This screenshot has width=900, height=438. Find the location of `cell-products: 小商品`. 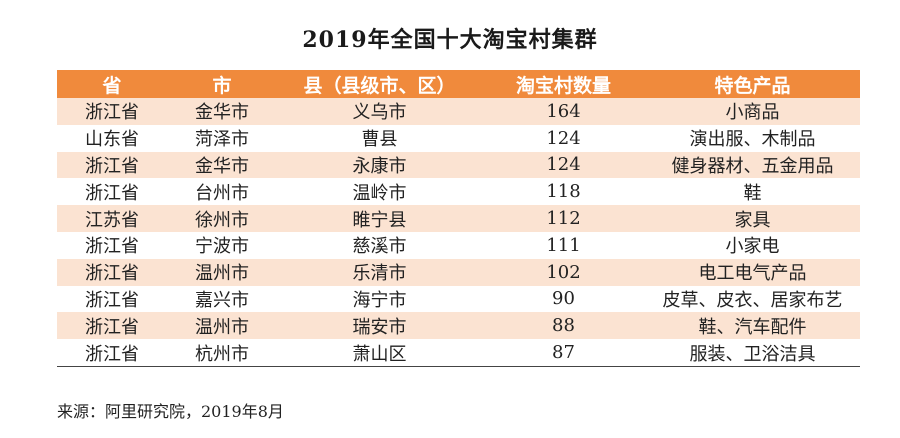

cell-products: 小商品 is located at coordinates (752, 111).